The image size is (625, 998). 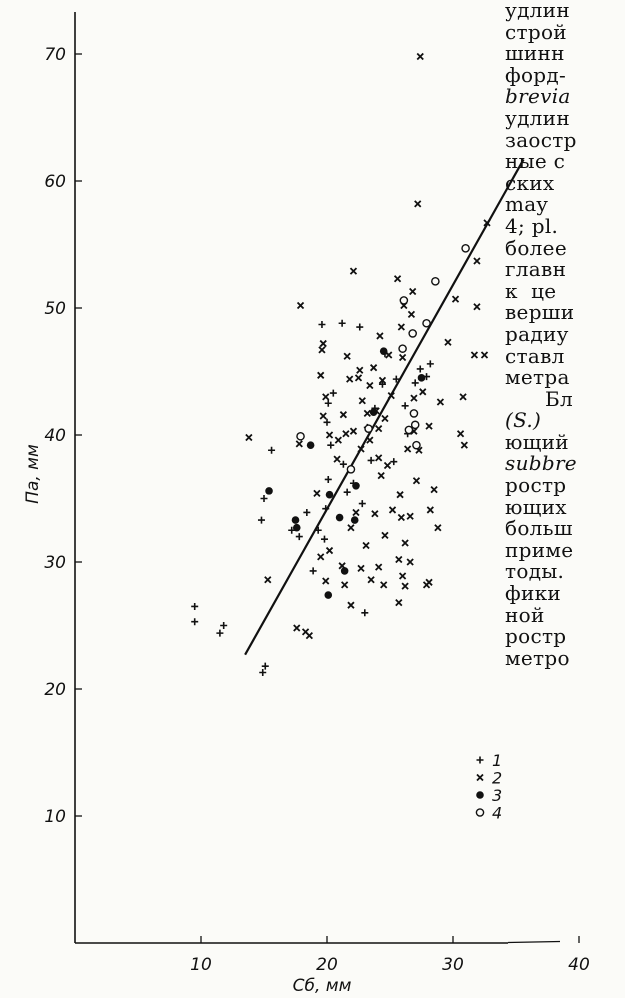 I want to click on x-axis-title: Сб, мм, so click(x=322, y=986).